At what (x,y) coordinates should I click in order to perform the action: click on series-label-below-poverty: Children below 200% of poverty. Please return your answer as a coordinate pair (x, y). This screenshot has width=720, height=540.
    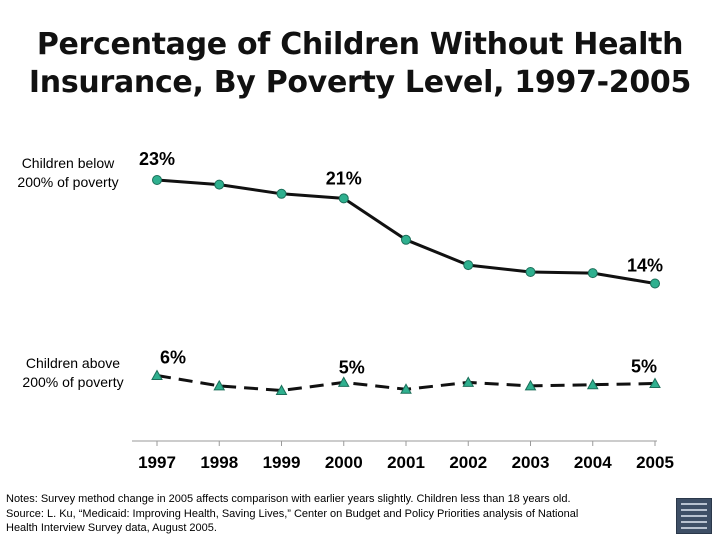
    Looking at the image, I should click on (68, 173).